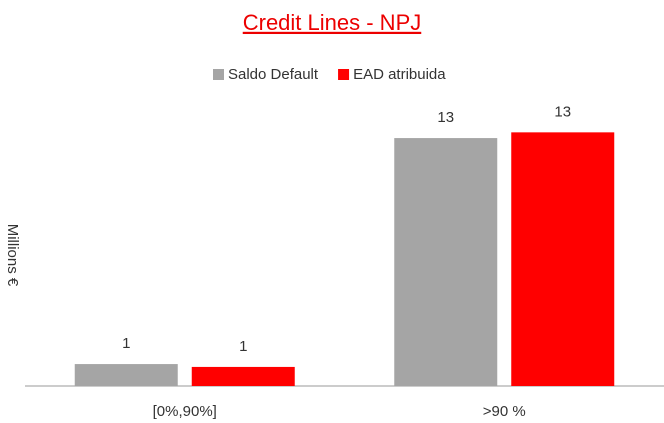 Image resolution: width=664 pixels, height=423 pixels. I want to click on x-tick-label: [0%,90%], so click(185, 411).